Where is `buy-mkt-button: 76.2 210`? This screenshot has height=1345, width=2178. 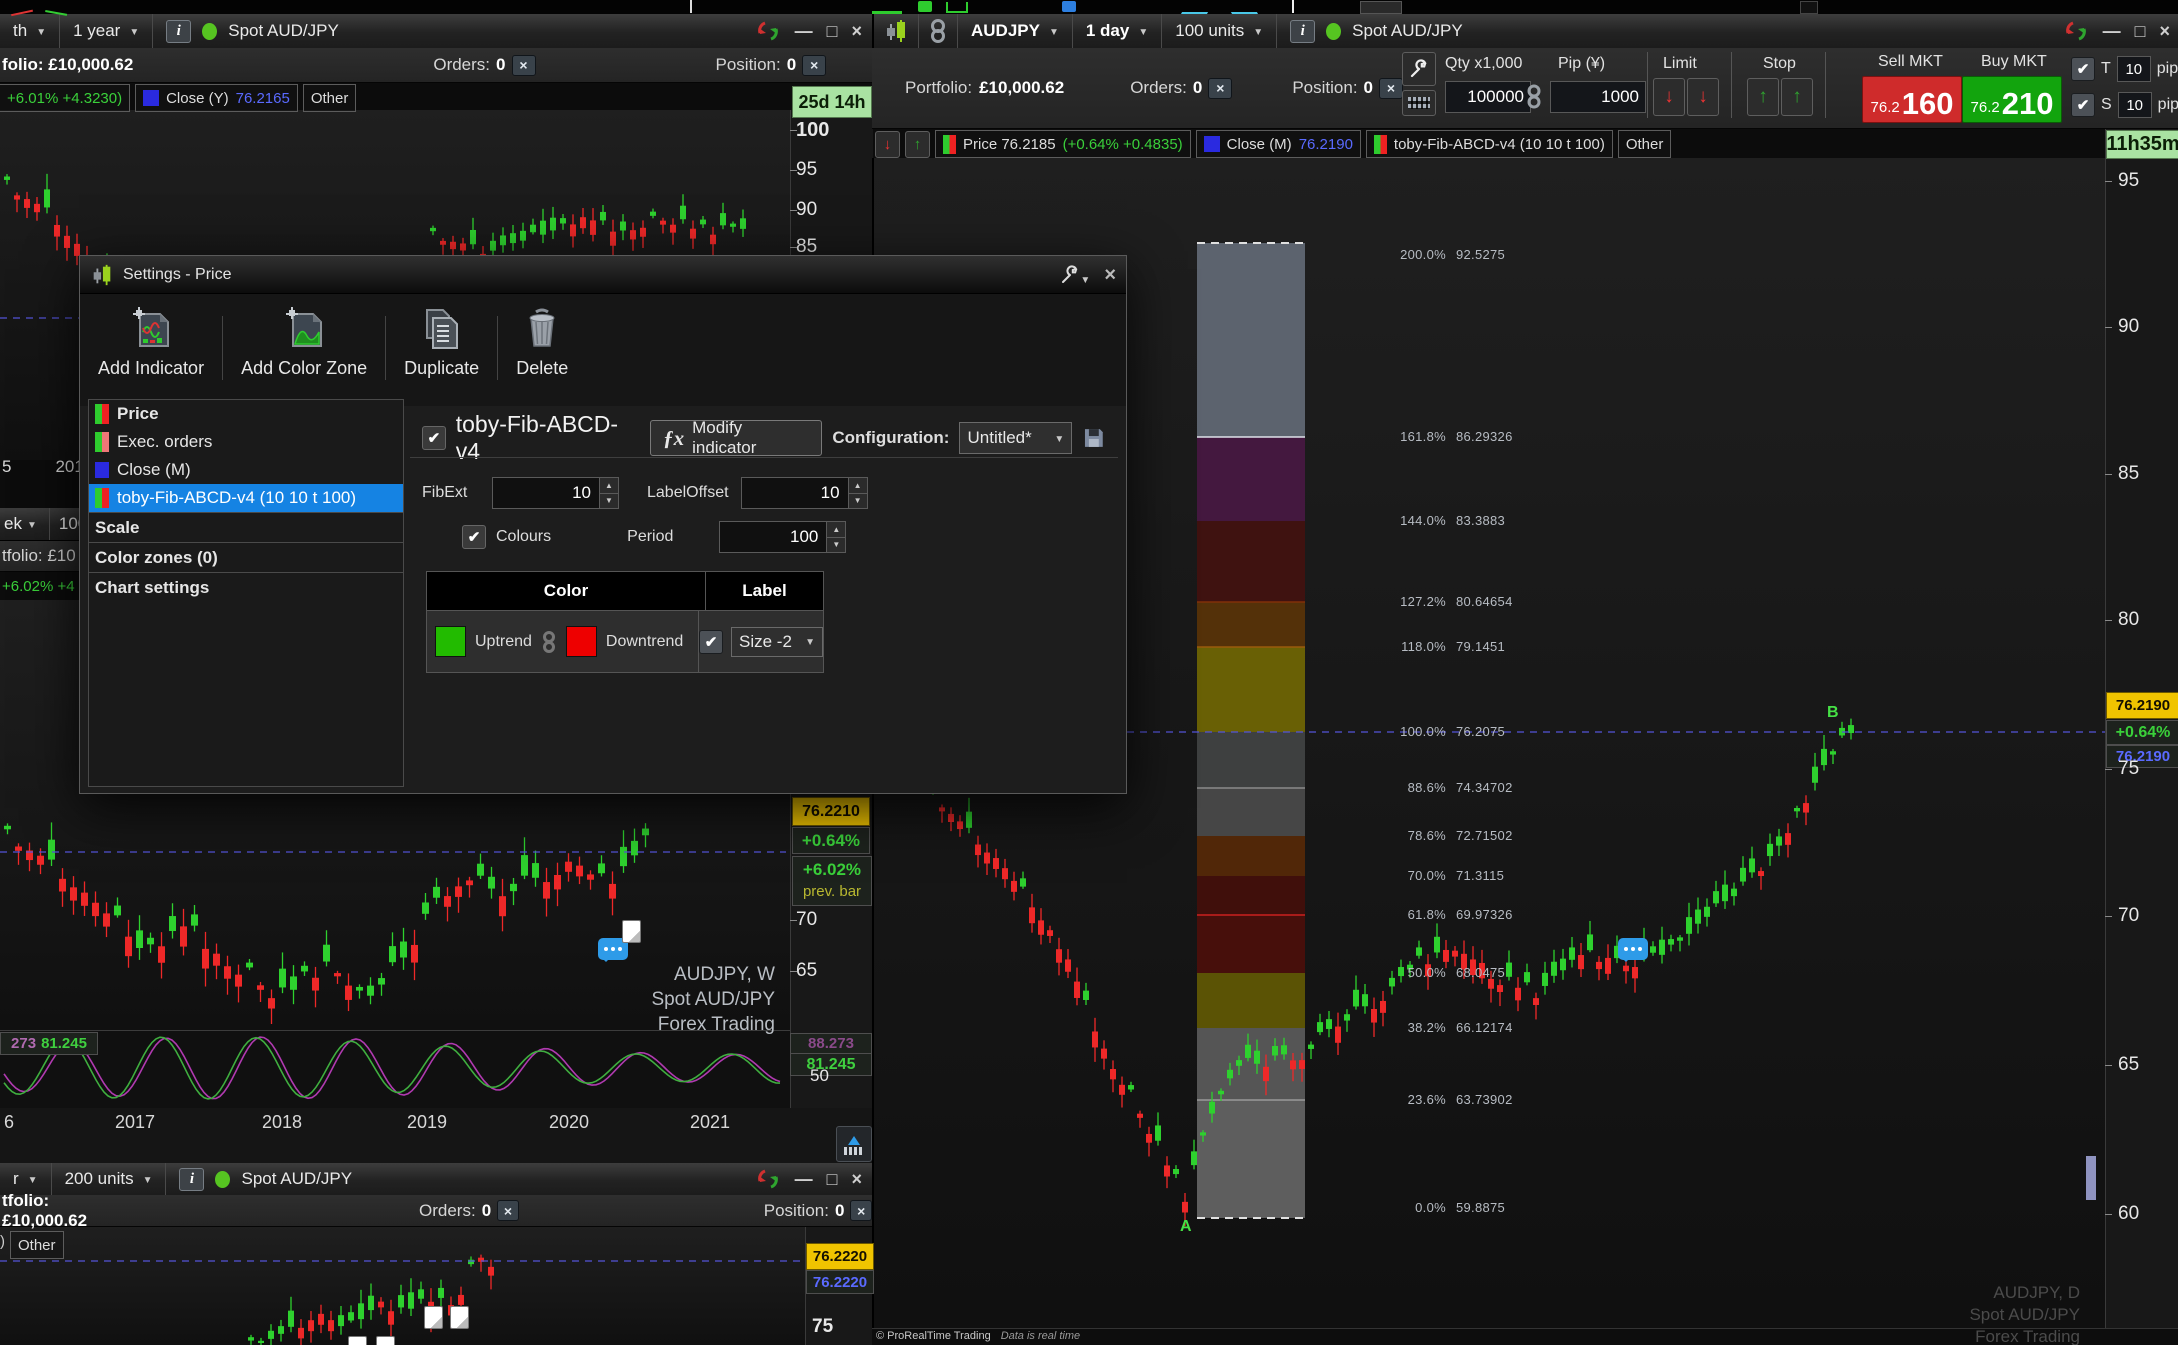 buy-mkt-button: 76.2 210 is located at coordinates (2012, 99).